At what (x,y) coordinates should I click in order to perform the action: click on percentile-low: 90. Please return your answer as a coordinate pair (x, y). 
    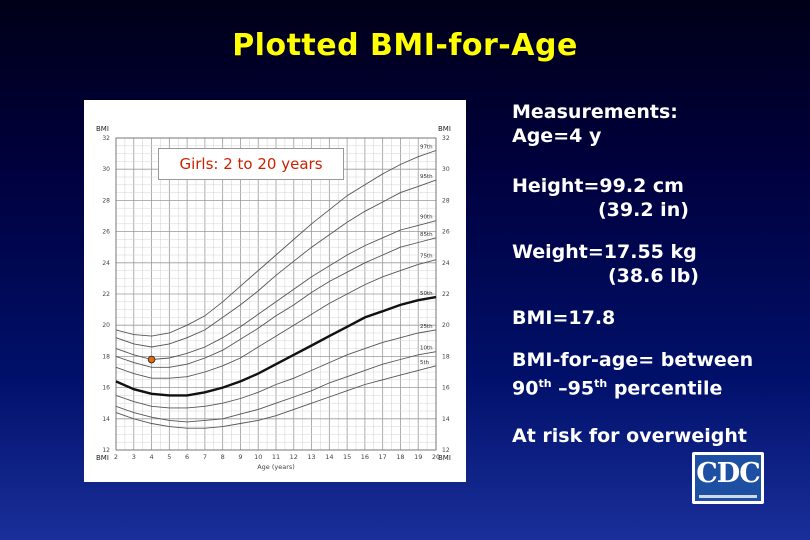
    Looking at the image, I should click on (525, 388).